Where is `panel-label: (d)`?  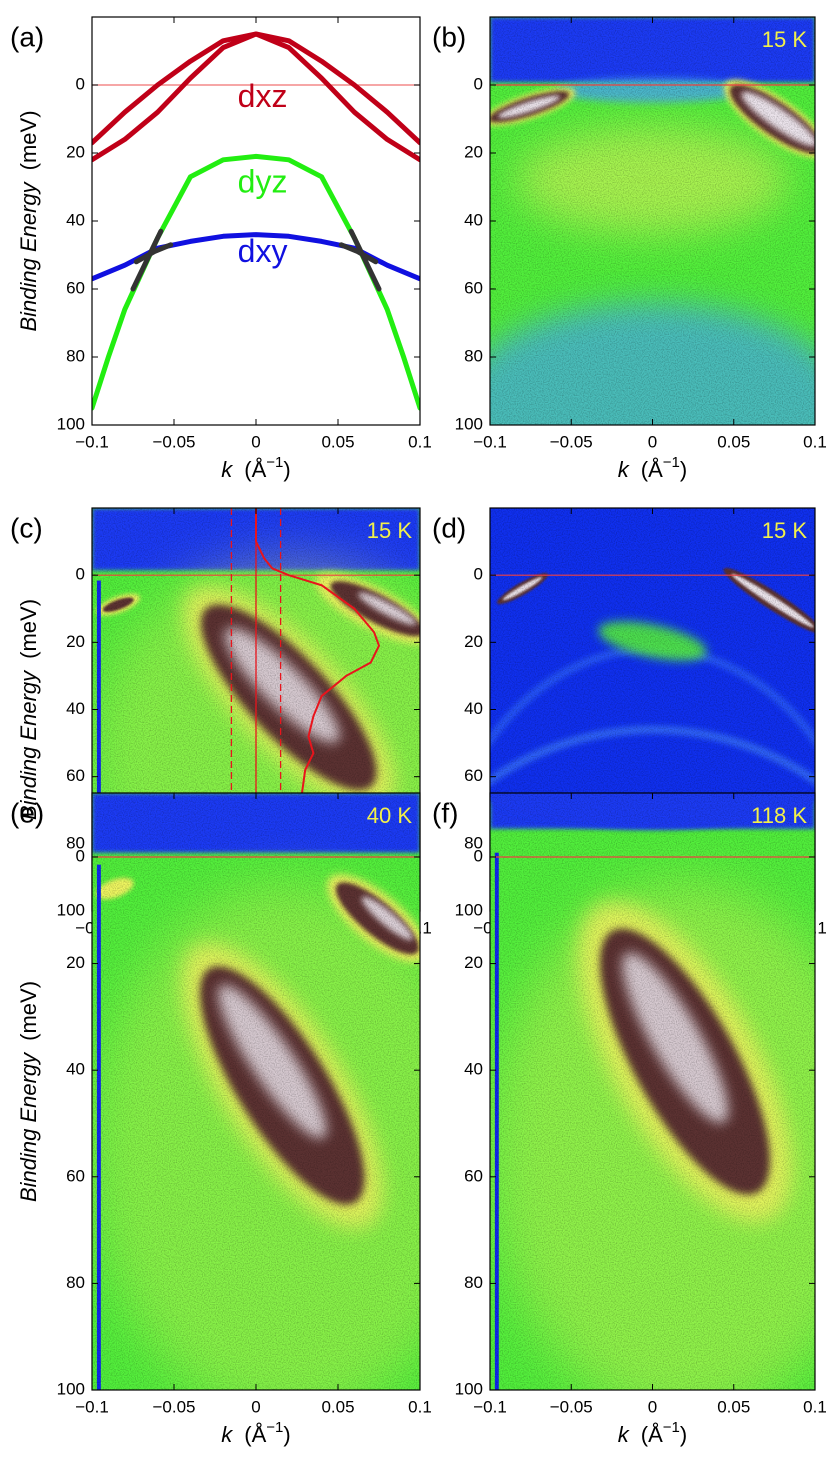 panel-label: (d) is located at coordinates (449, 527).